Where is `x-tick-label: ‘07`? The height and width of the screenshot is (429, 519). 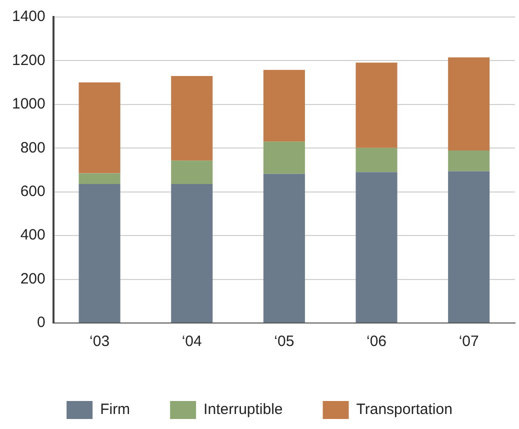
x-tick-label: ‘07 is located at coordinates (468, 341).